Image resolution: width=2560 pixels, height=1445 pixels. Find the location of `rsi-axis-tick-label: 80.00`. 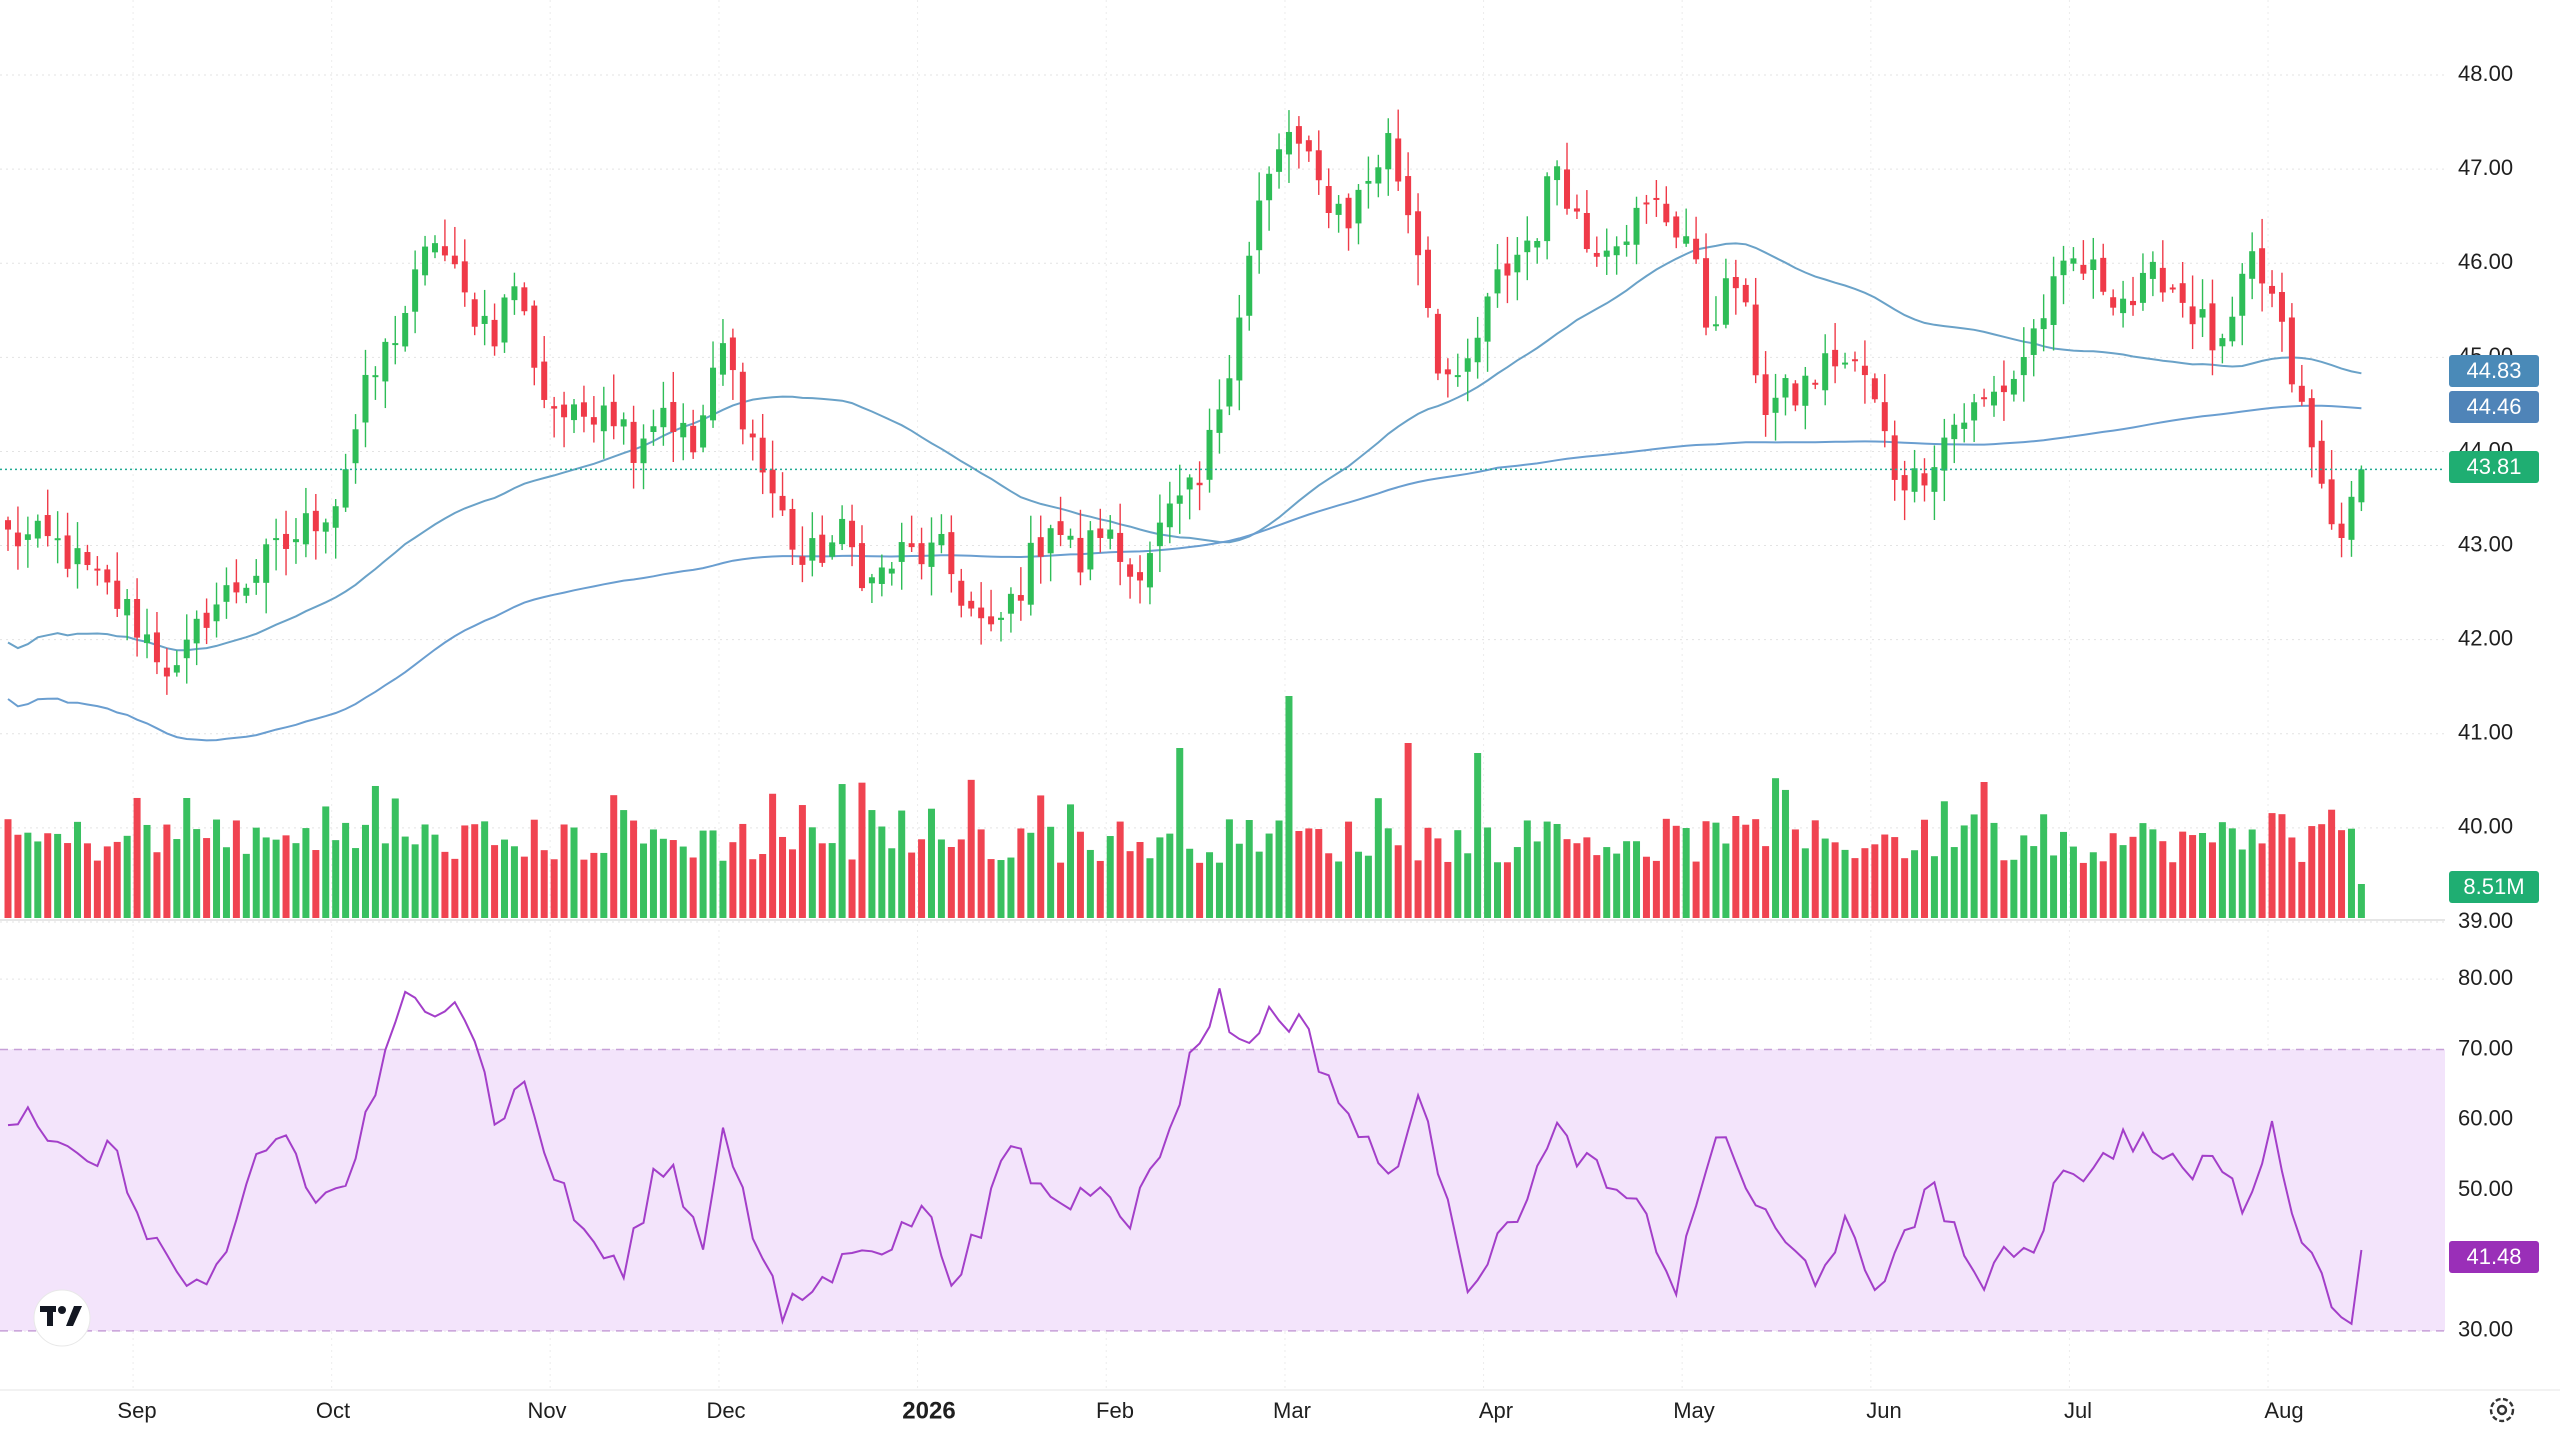

rsi-axis-tick-label: 80.00 is located at coordinates (2485, 977).